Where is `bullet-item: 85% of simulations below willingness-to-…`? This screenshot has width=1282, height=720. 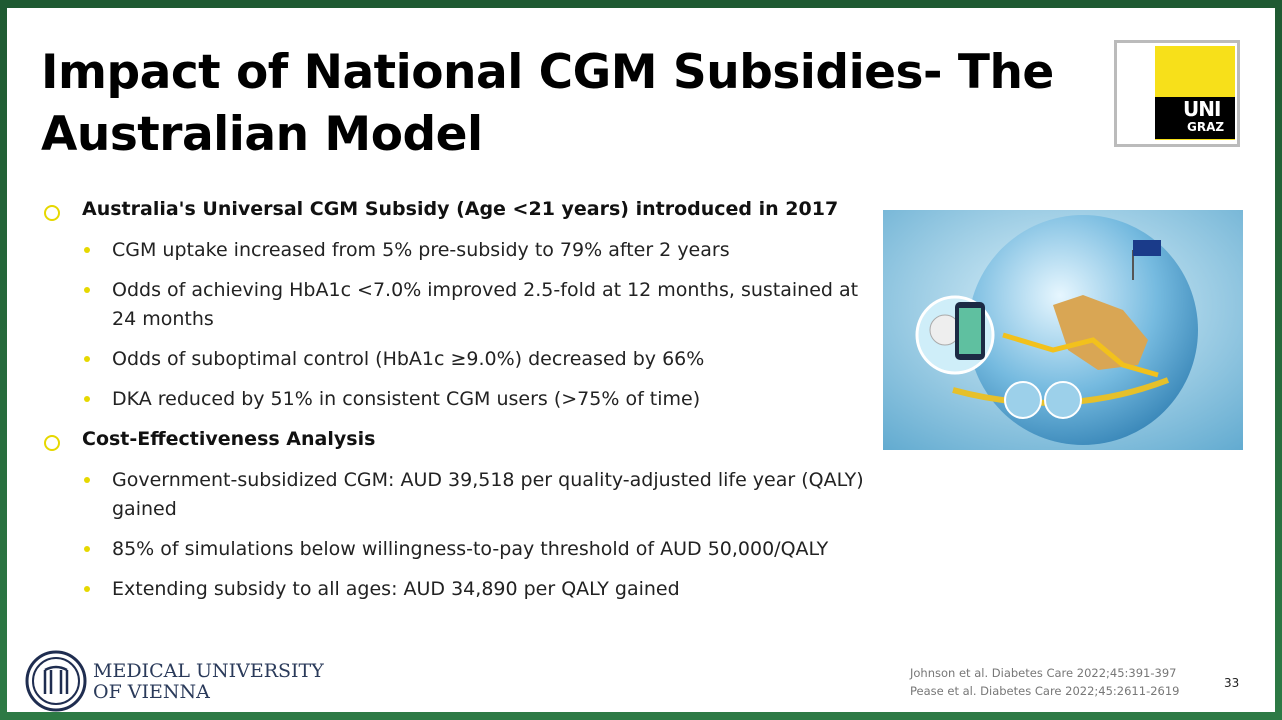
bullet-item: 85% of simulations below willingness-to-… is located at coordinates (470, 549).